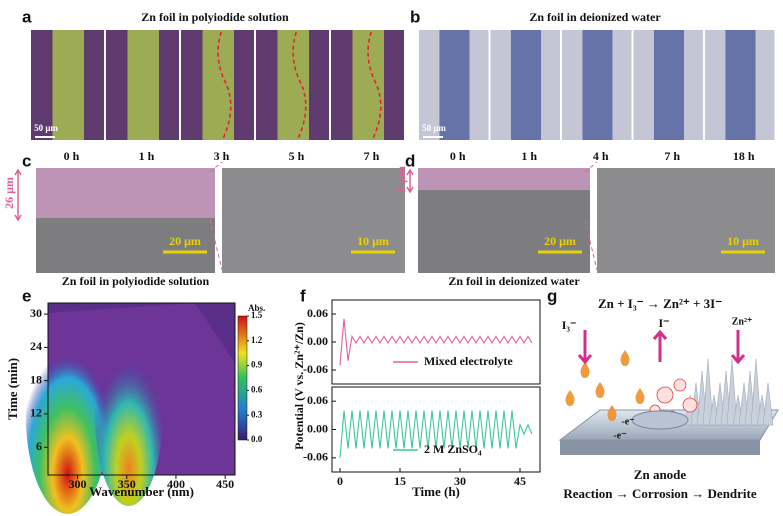 This screenshot has height=516, width=783. What do you see at coordinates (410, 160) in the screenshot?
I see `panel-label: d` at bounding box center [410, 160].